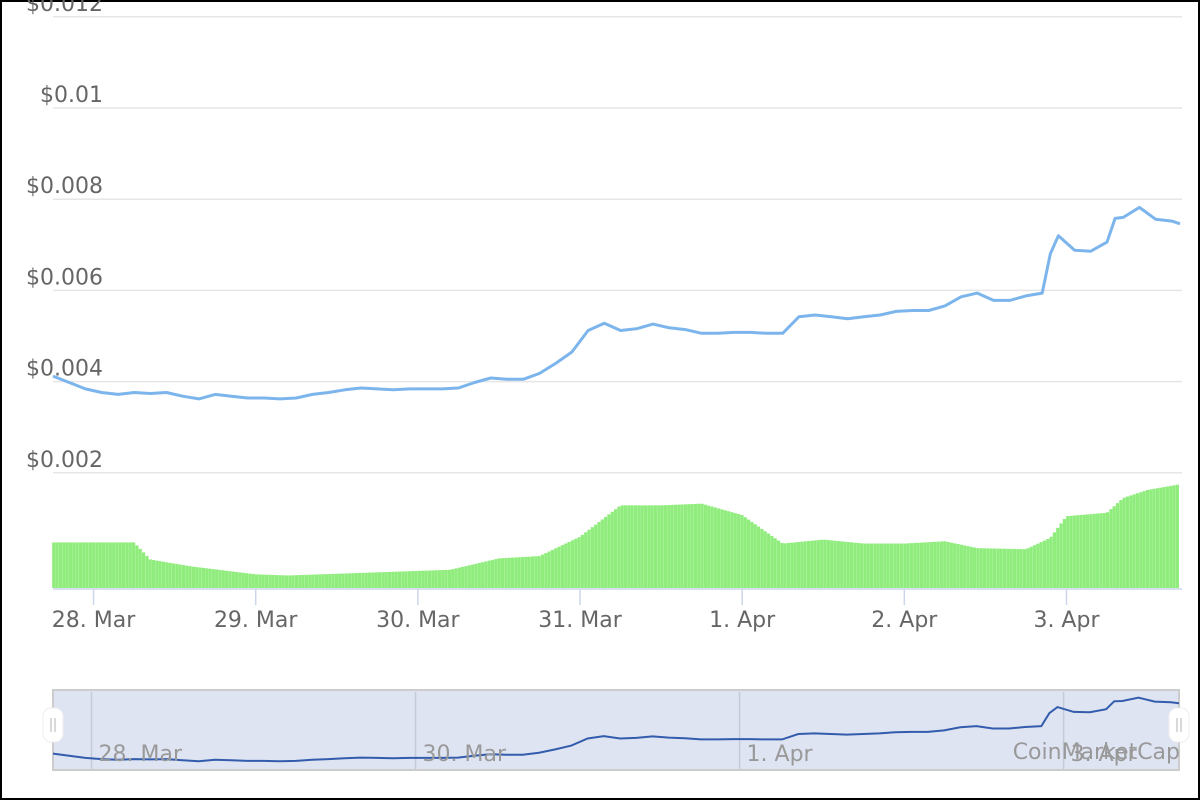  I want to click on x-tick-label: 29. Mar, so click(256, 620).